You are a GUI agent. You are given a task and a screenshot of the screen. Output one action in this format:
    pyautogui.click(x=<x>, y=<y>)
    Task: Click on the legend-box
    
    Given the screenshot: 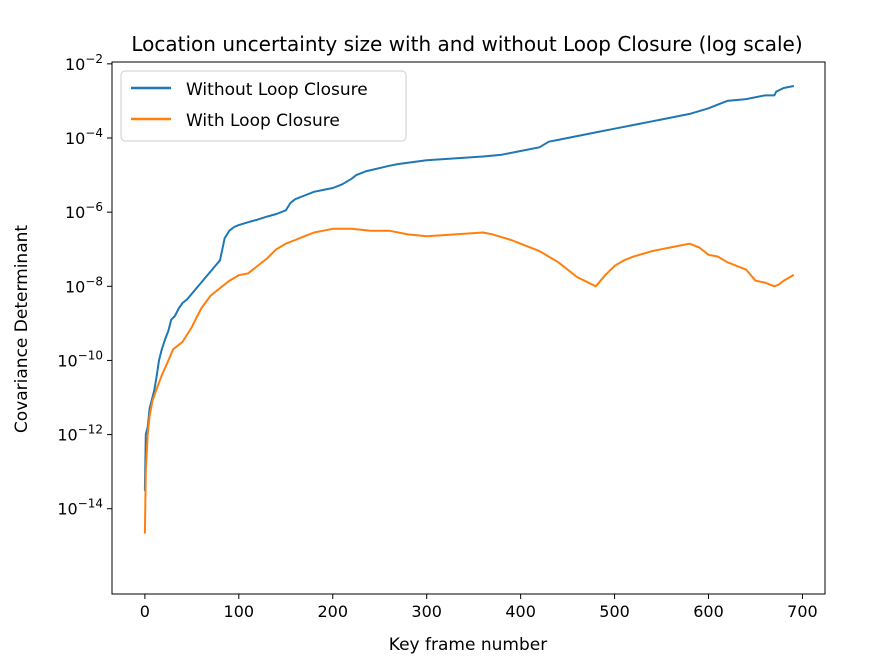 What is the action you would take?
    pyautogui.click(x=263, y=106)
    